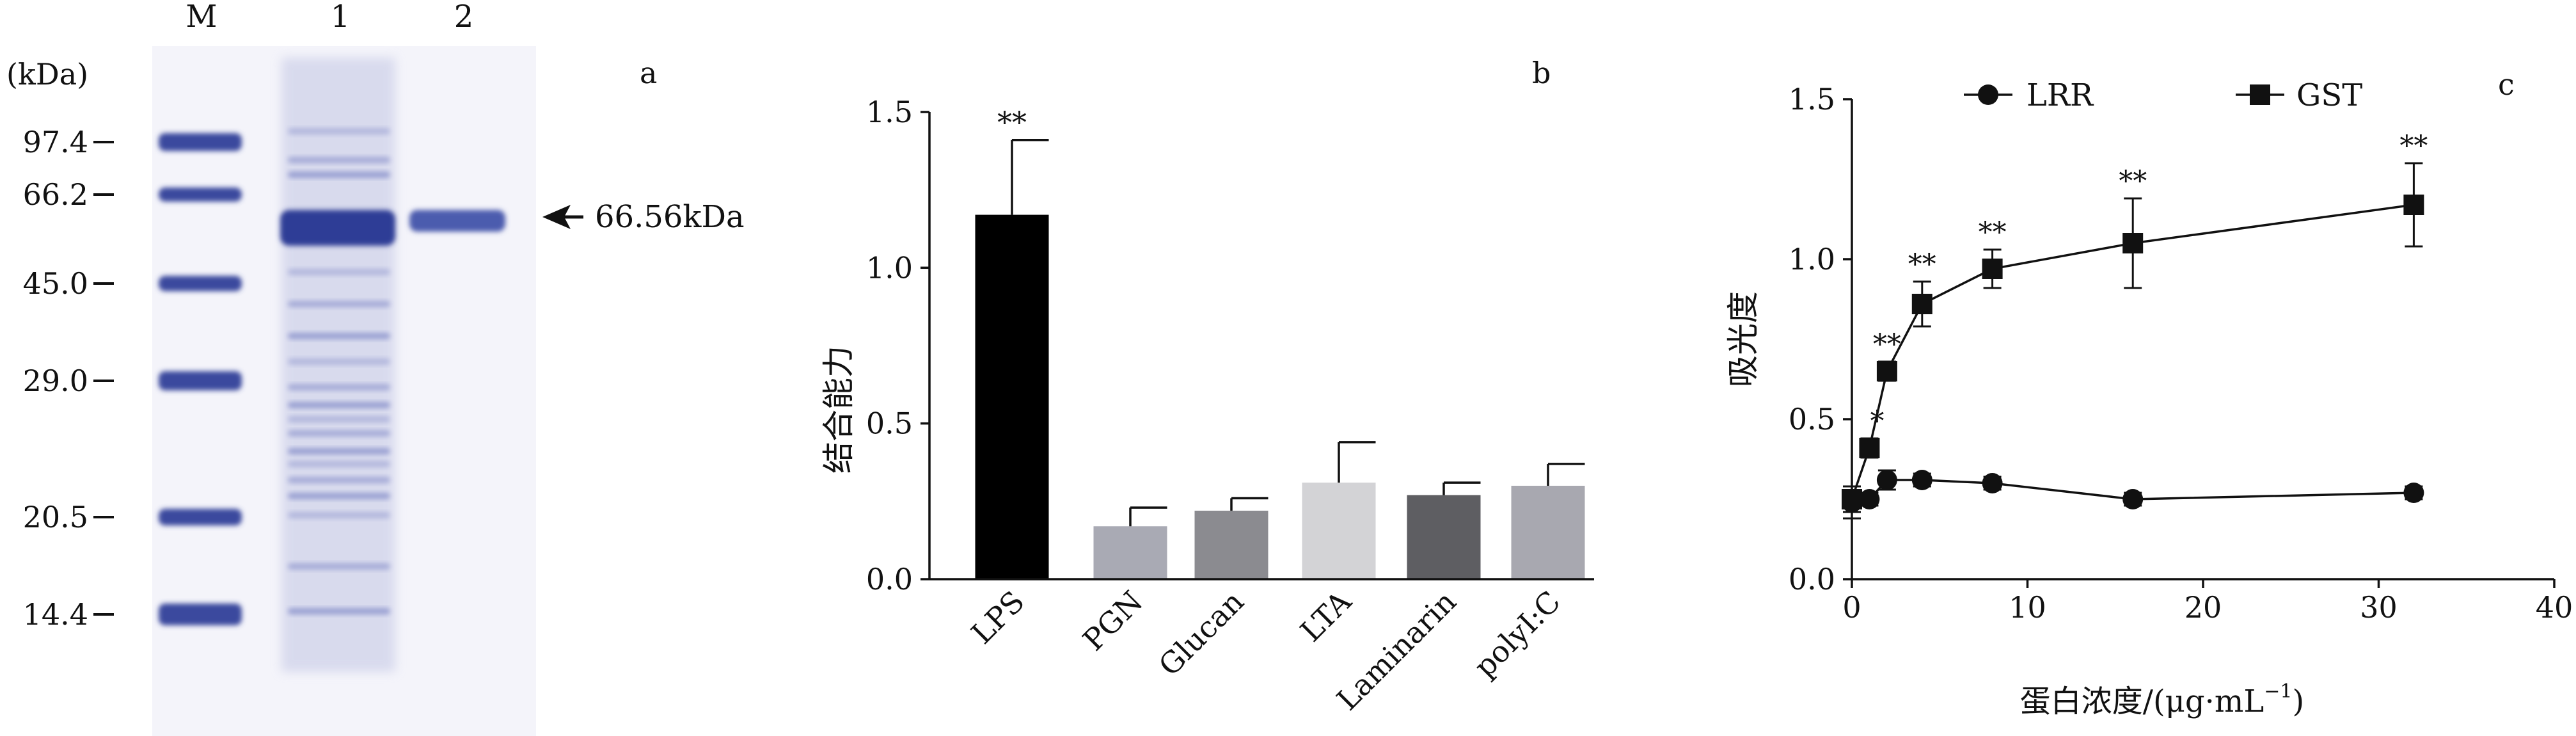 Image resolution: width=2576 pixels, height=736 pixels. I want to click on x-tick-label: Glucan, so click(1201, 633).